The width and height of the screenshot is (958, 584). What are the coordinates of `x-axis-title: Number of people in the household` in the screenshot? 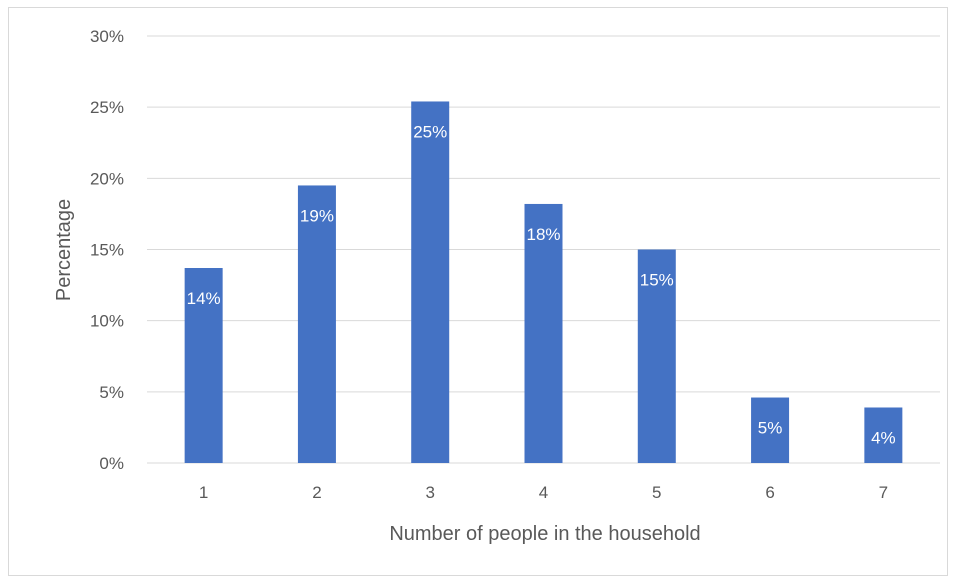 It's located at (544, 534).